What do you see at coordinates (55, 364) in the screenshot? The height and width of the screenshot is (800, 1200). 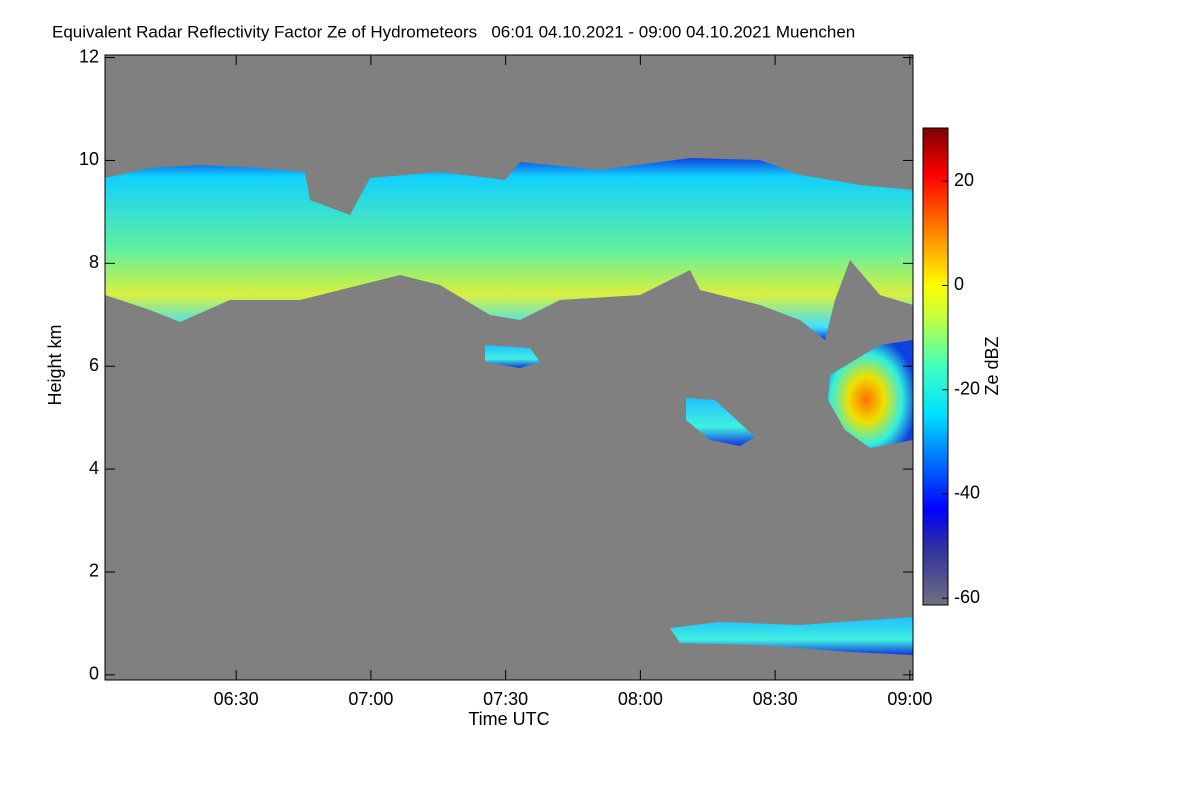 I see `y-axis-label: Height km` at bounding box center [55, 364].